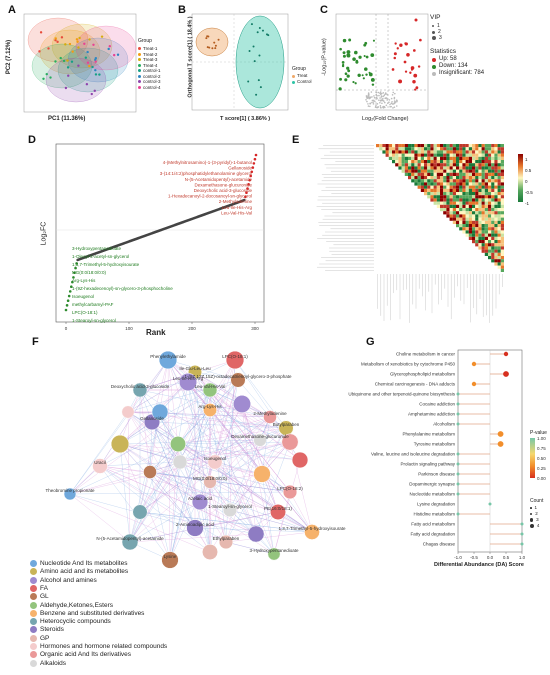  I want to click on stats-swatch, so click(434, 59).